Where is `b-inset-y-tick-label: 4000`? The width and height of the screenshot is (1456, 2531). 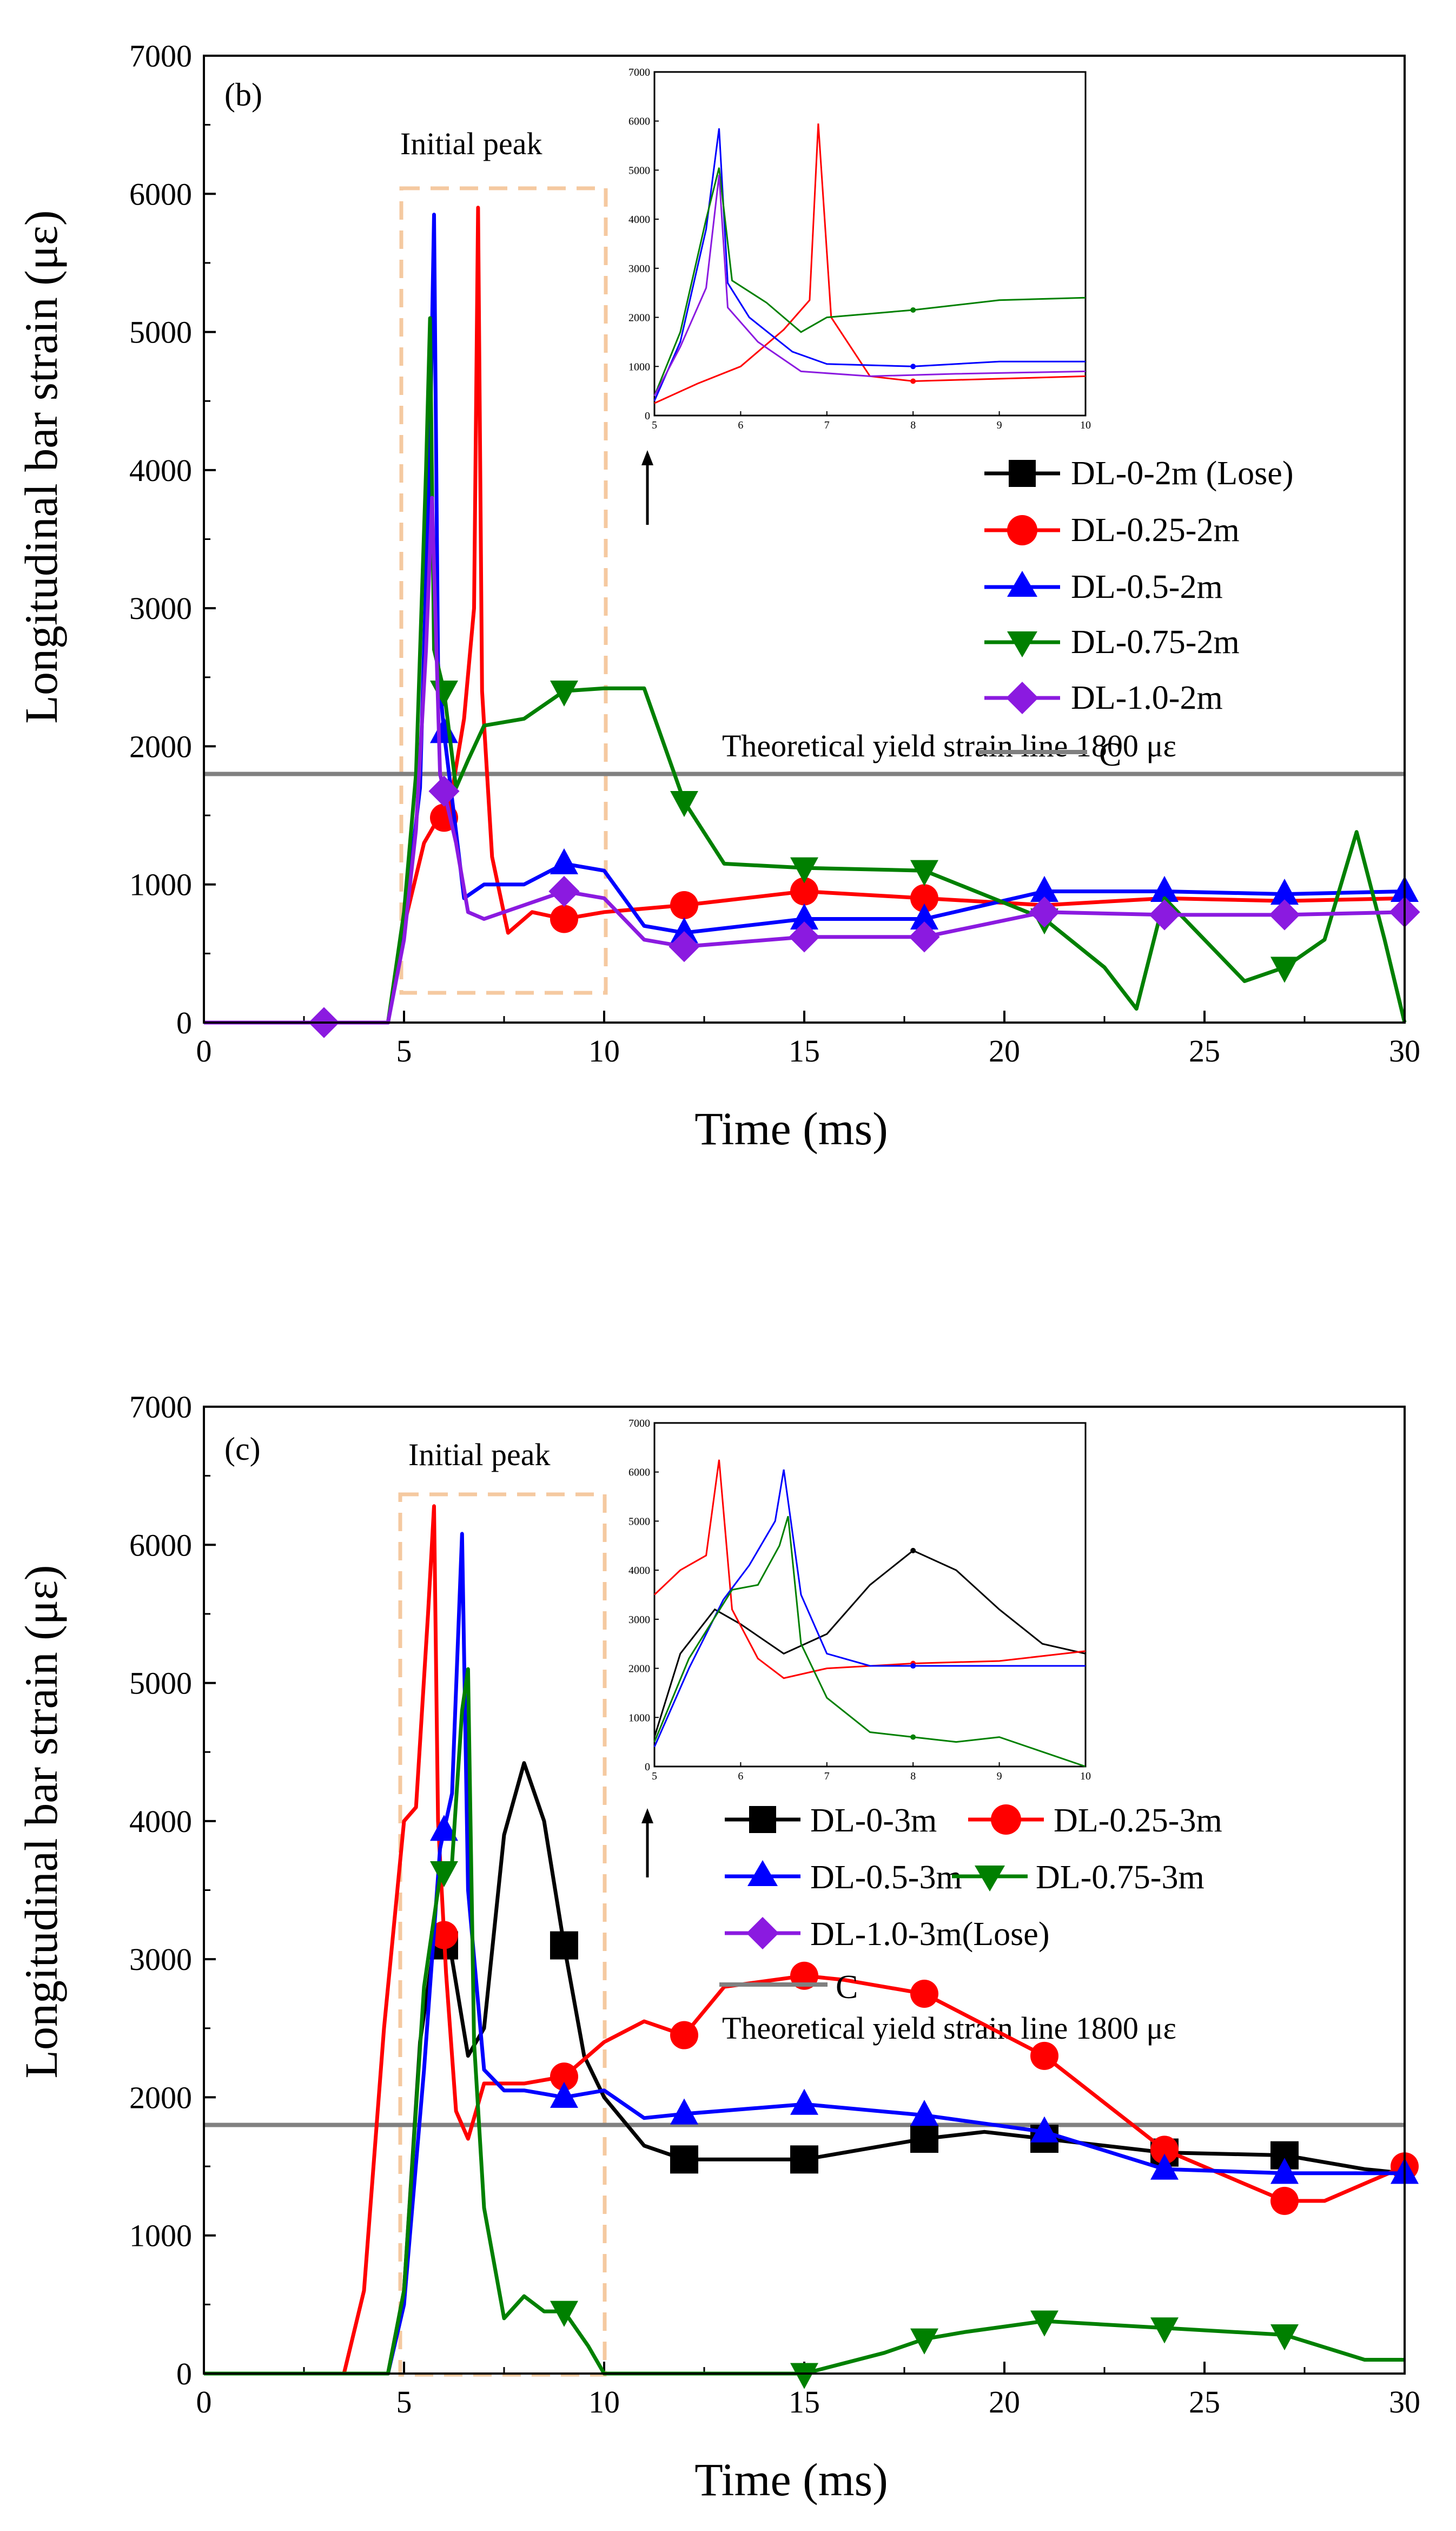 b-inset-y-tick-label: 4000 is located at coordinates (639, 220).